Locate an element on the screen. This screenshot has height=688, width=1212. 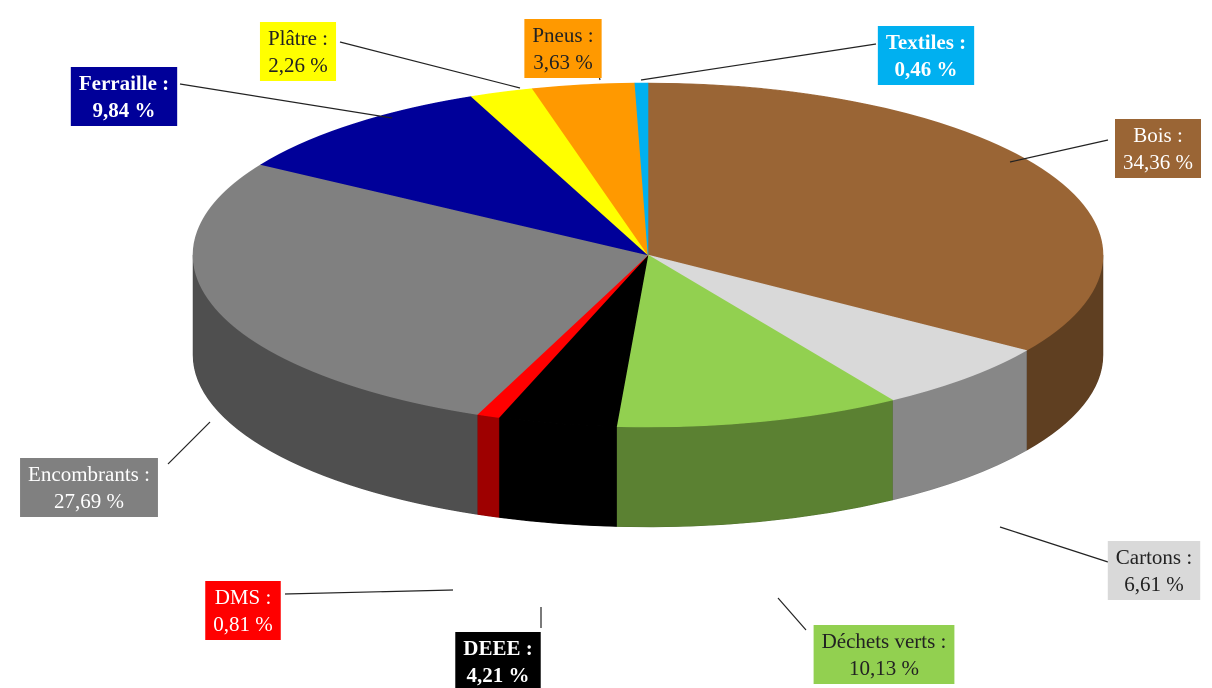
leader-encombrants is located at coordinates (189, 443).